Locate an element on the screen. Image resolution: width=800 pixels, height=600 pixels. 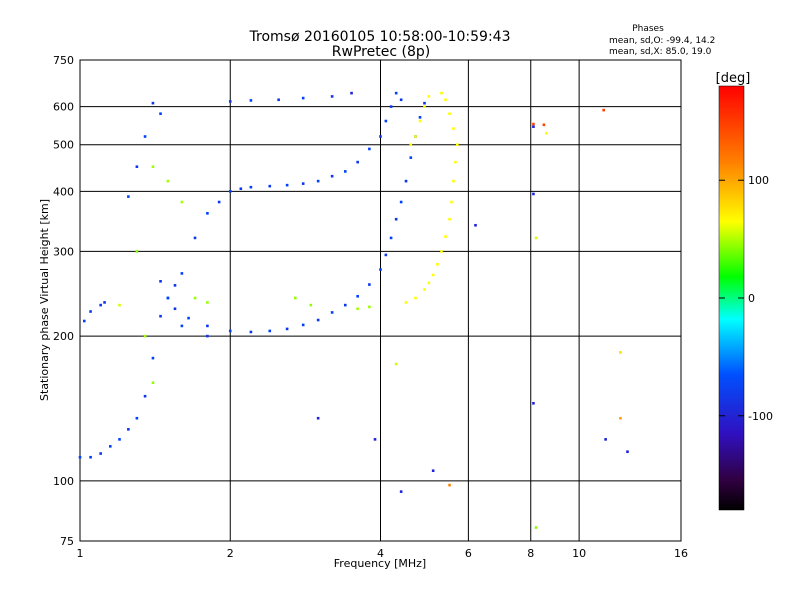
y-tick-label: 400 is located at coordinates (63, 191).